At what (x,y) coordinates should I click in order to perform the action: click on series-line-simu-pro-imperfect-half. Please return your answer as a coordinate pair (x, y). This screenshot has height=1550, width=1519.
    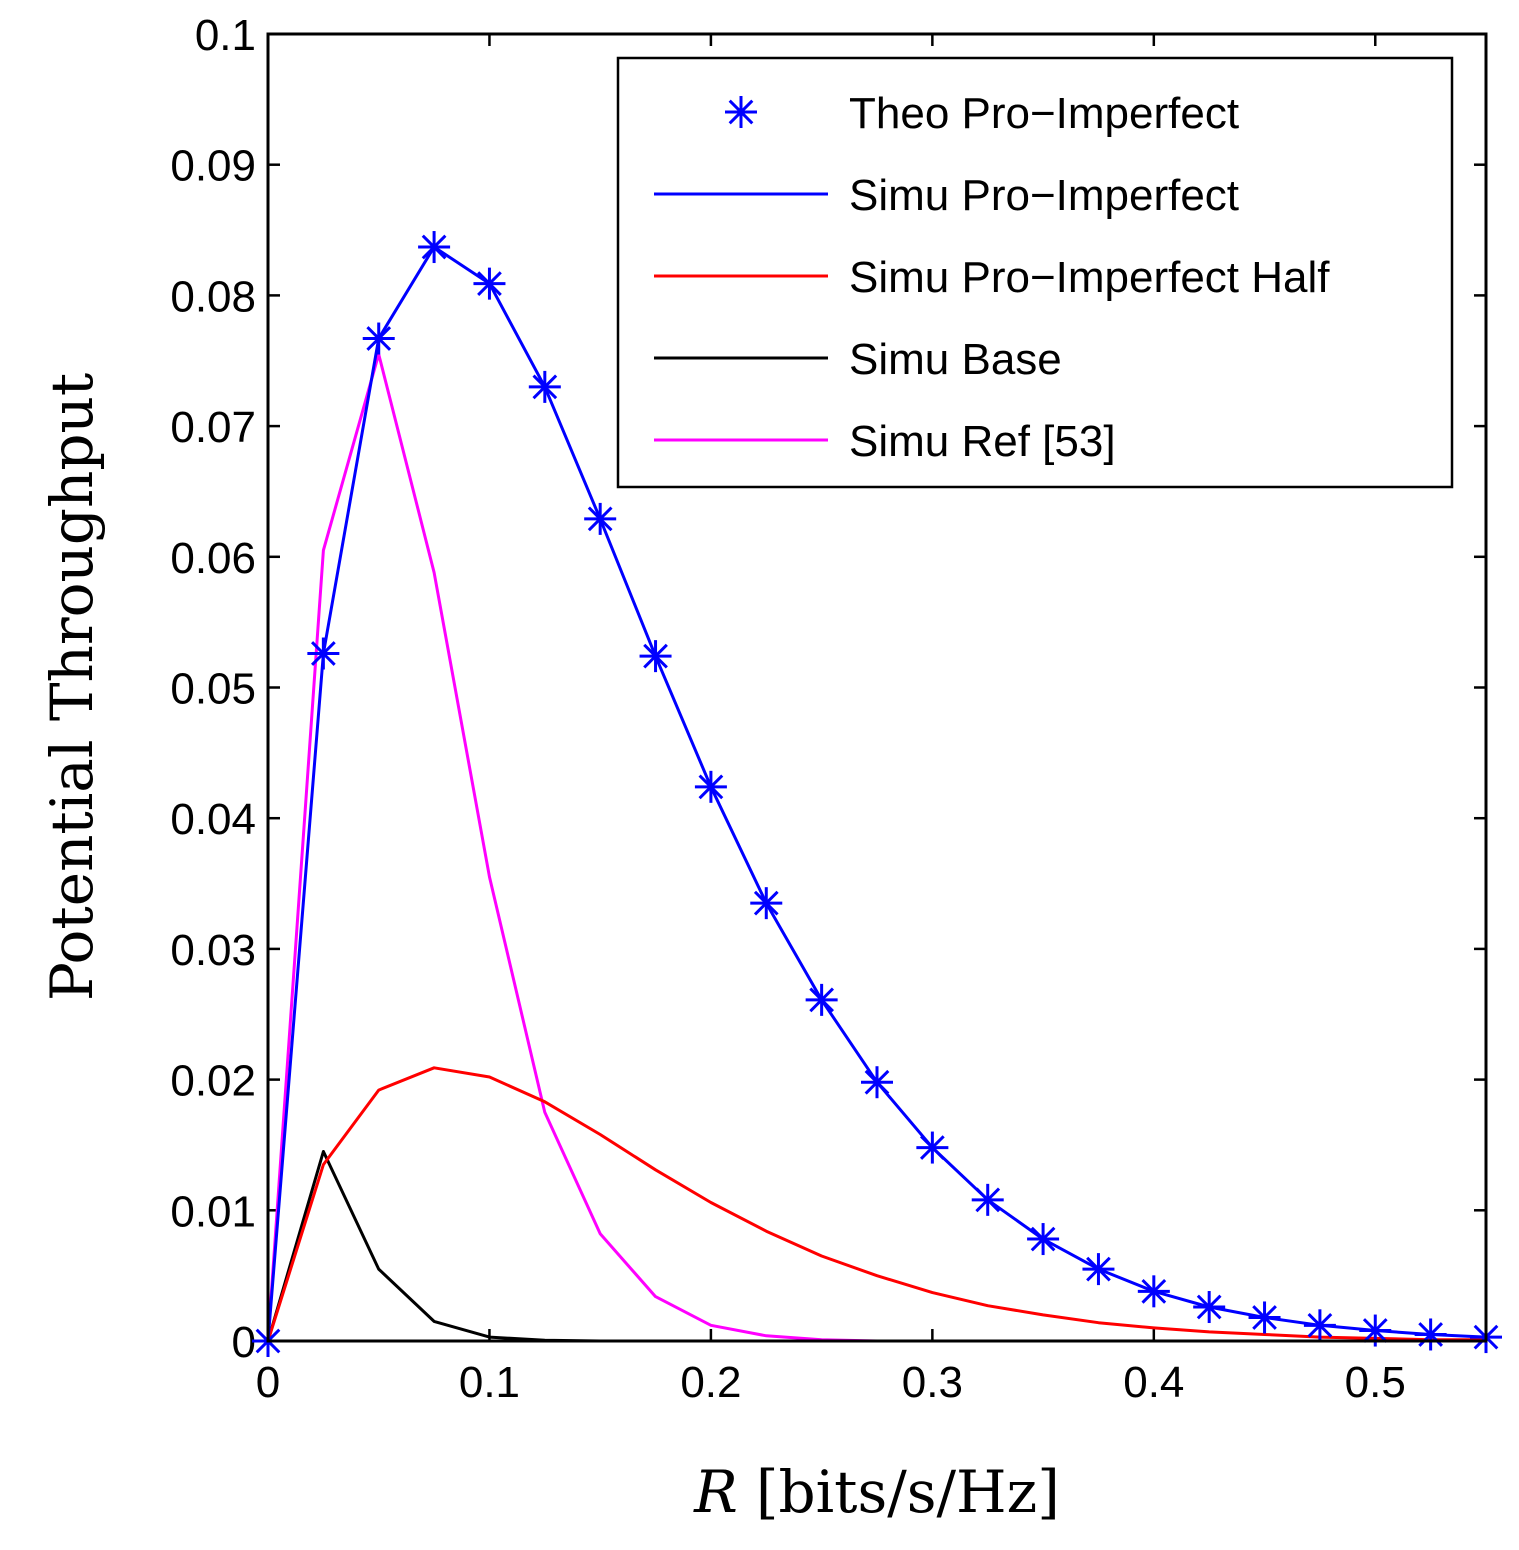
    Looking at the image, I should click on (876, 1204).